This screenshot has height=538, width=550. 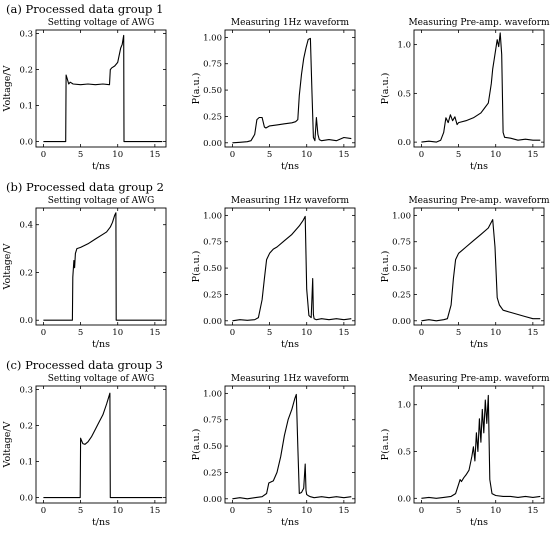 What do you see at coordinates (404, 46) in the screenshot?
I see `y-tick-label: 1.0` at bounding box center [404, 46].